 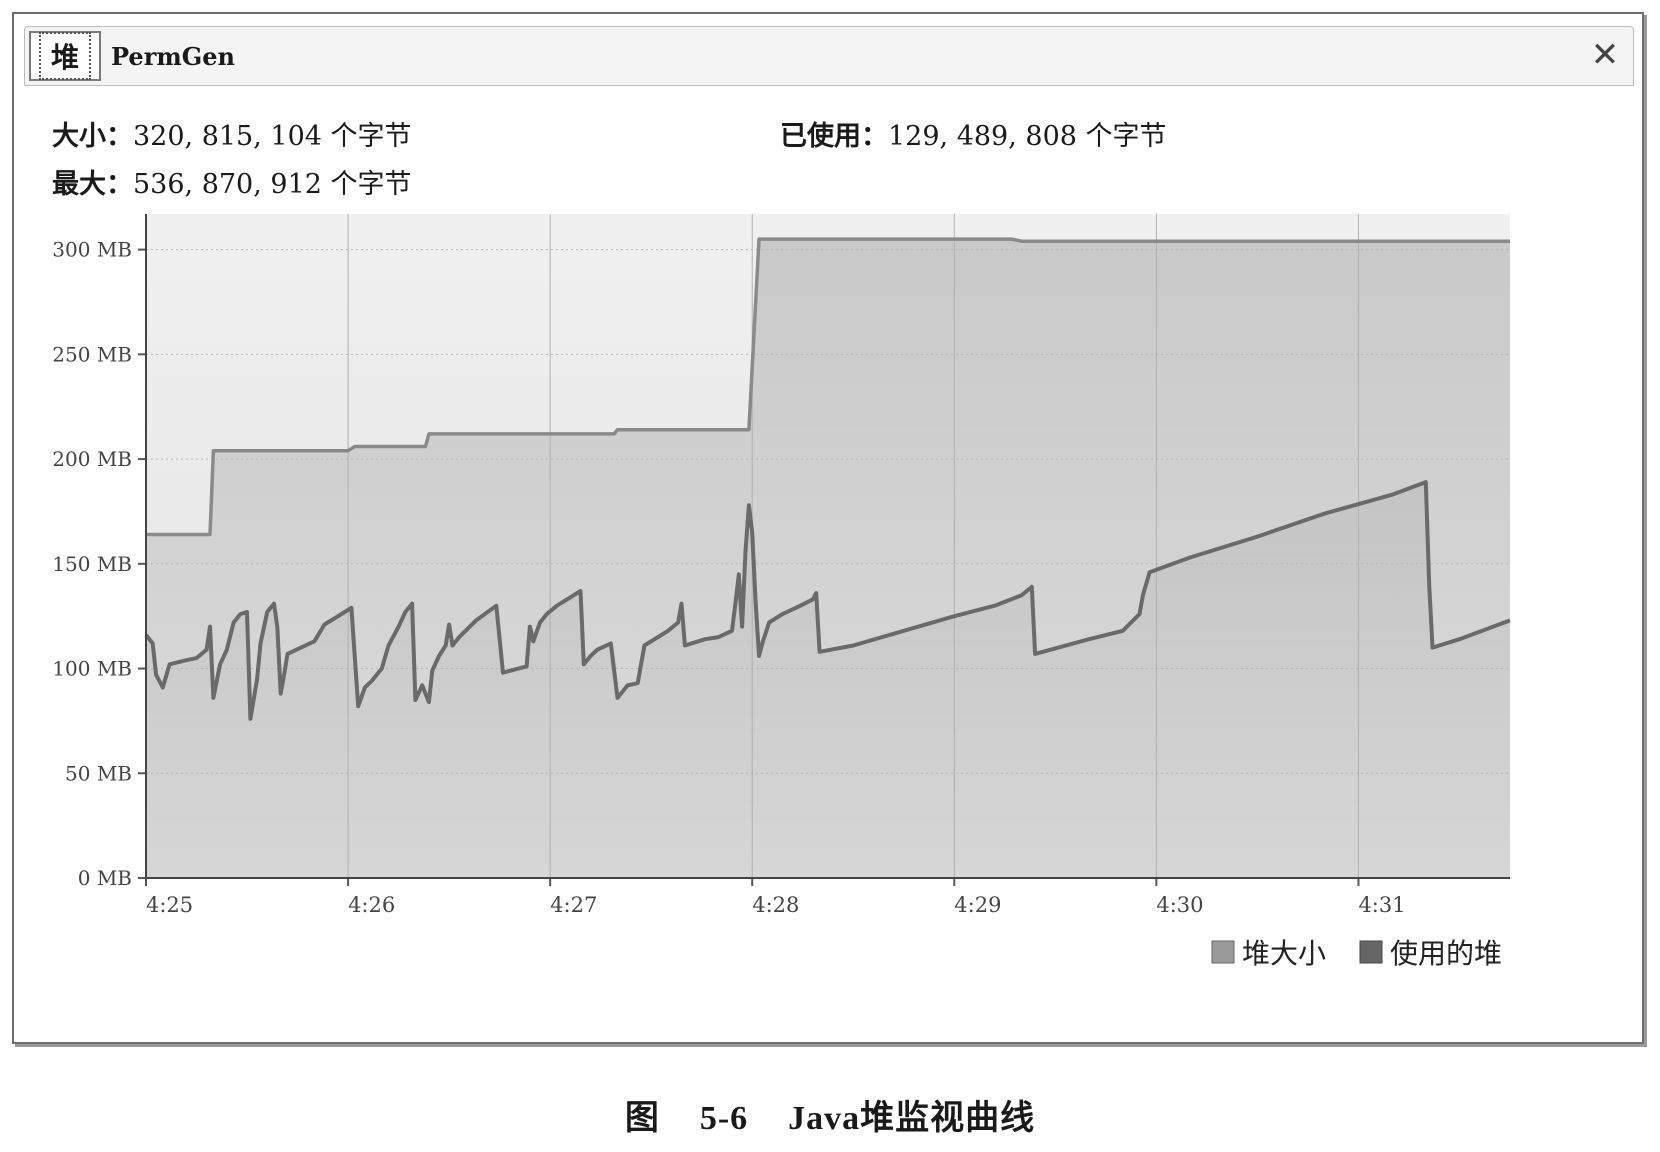 I want to click on tab-heap-label: 堆, so click(x=64, y=56).